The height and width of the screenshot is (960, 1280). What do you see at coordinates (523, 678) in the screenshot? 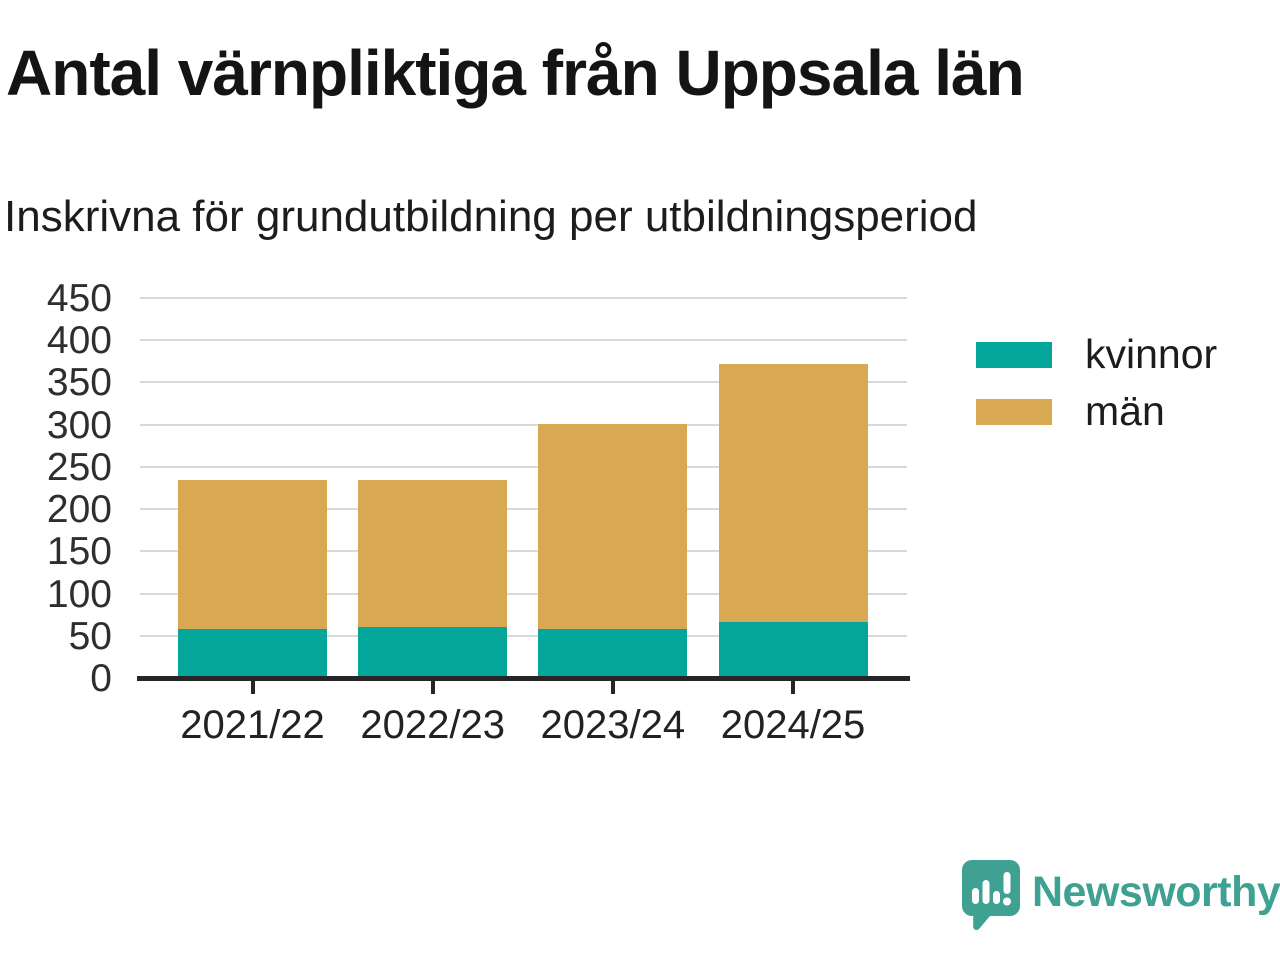
I see `x-axis-line` at bounding box center [523, 678].